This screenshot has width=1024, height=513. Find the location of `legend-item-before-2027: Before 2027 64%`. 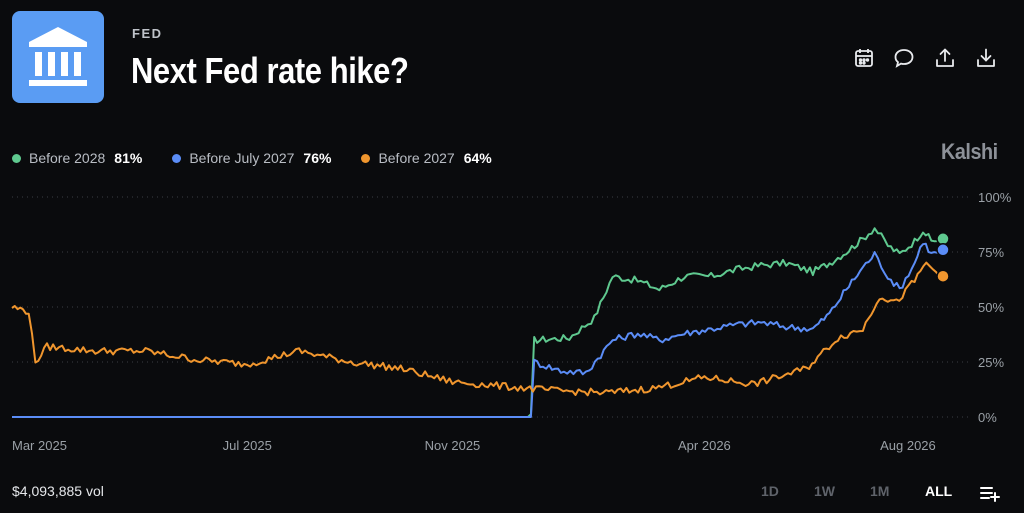

legend-item-before-2027: Before 2027 64% is located at coordinates (426, 158).